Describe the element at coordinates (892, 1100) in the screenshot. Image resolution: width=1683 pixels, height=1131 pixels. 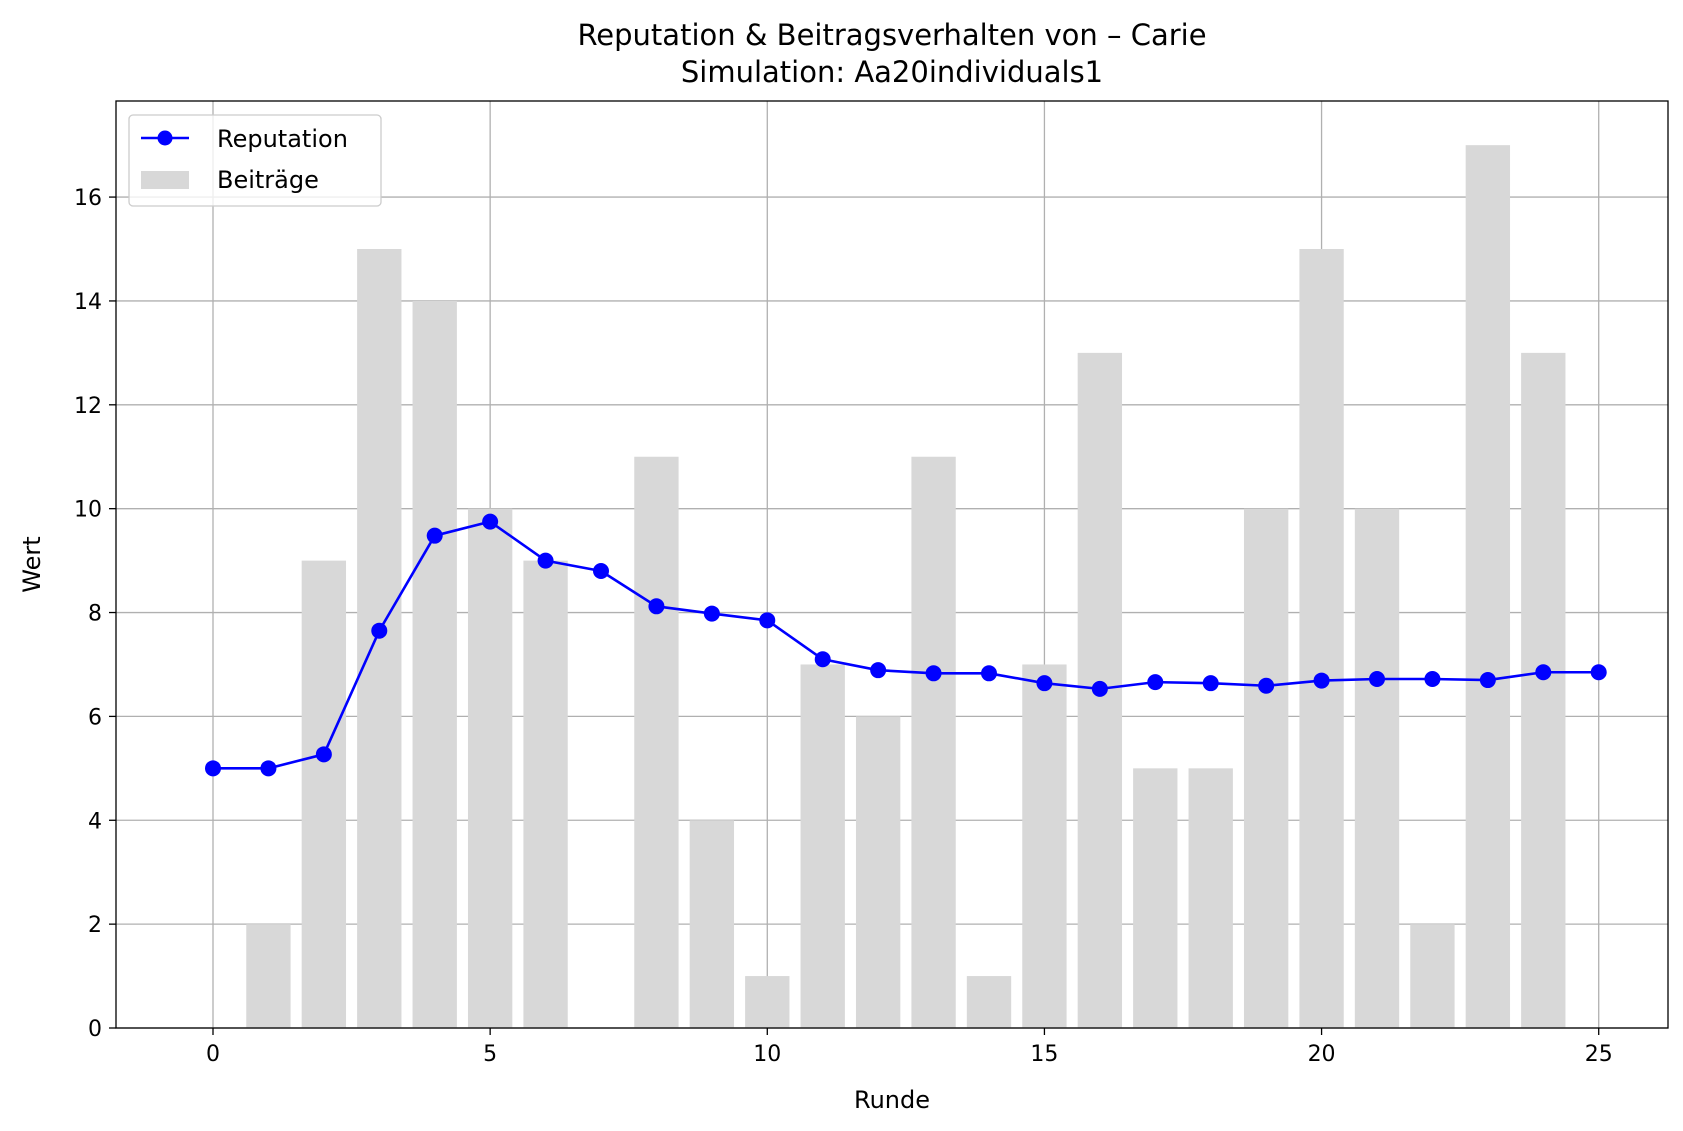
I see `x-axis-label: Runde` at that location.